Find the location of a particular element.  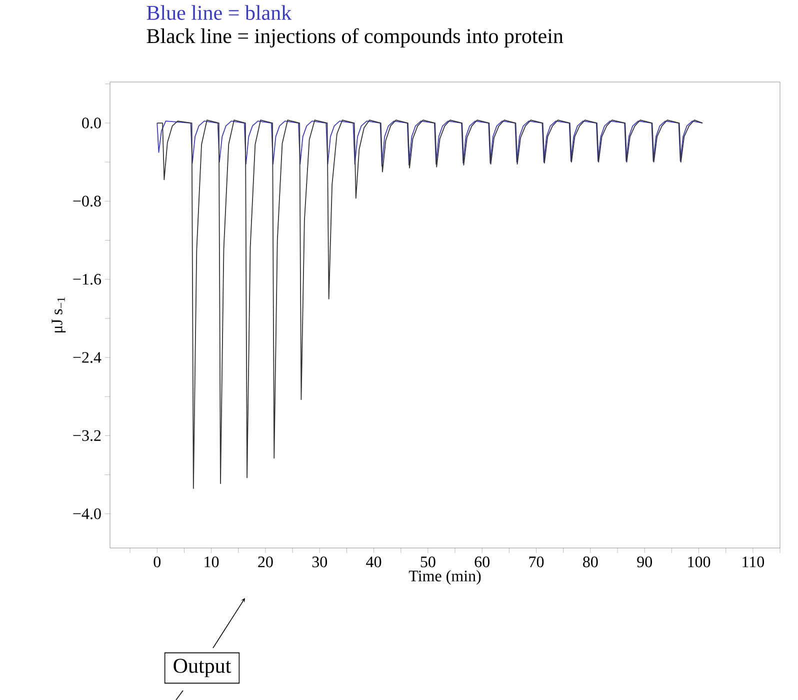

x-tick-label: 90 is located at coordinates (644, 562).